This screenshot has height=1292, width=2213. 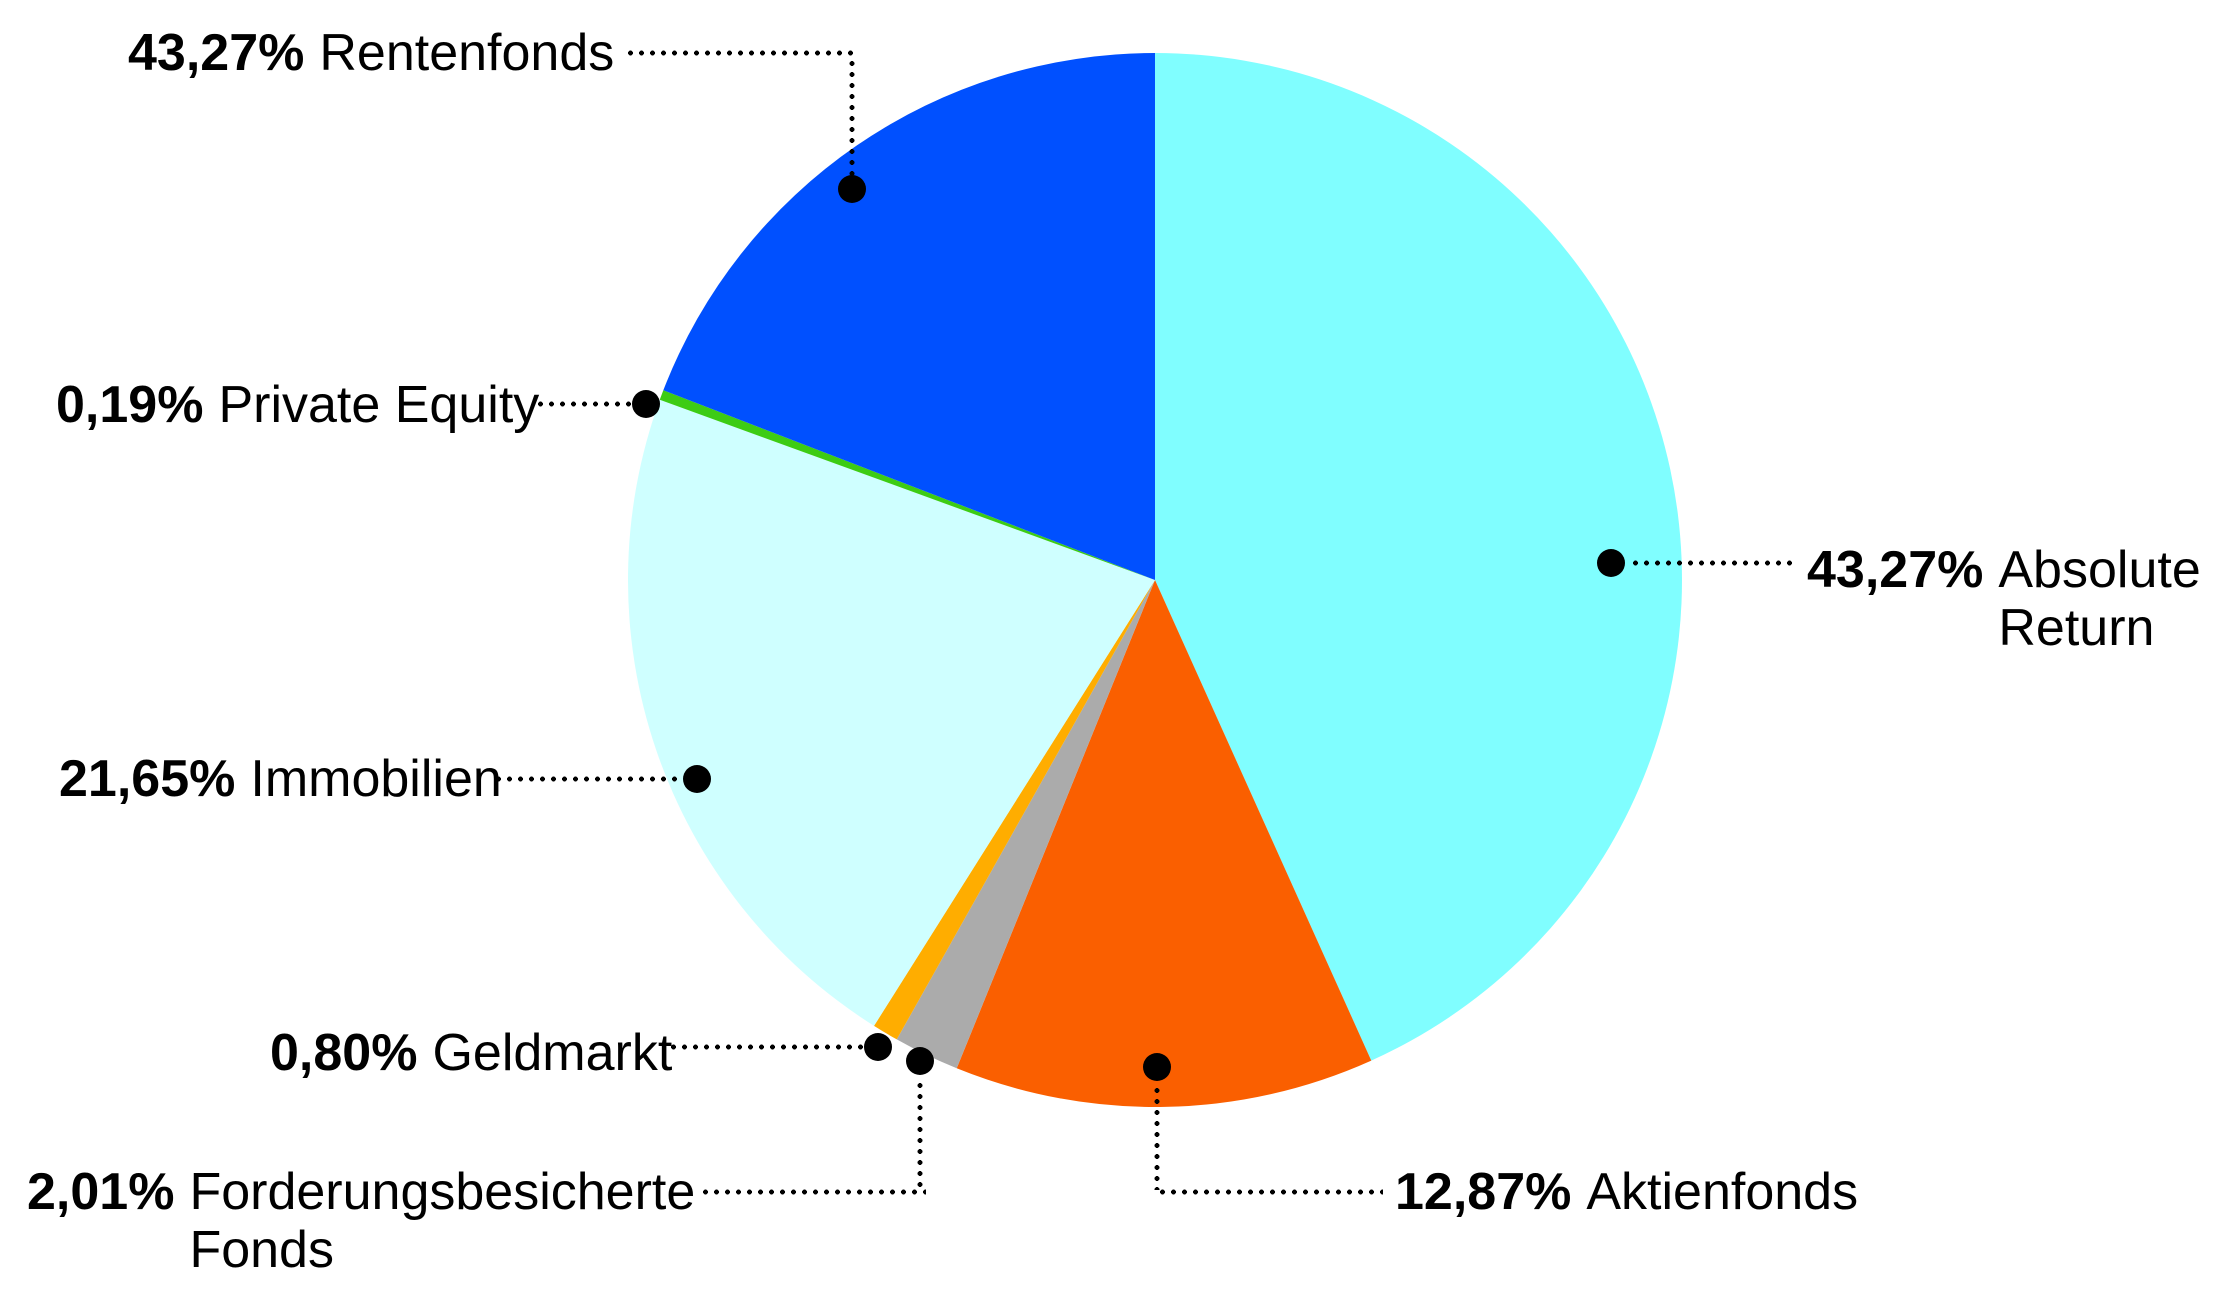 I want to click on slice-label-geldmarkt: 0,80% Geldmarkt, so click(x=471, y=1053).